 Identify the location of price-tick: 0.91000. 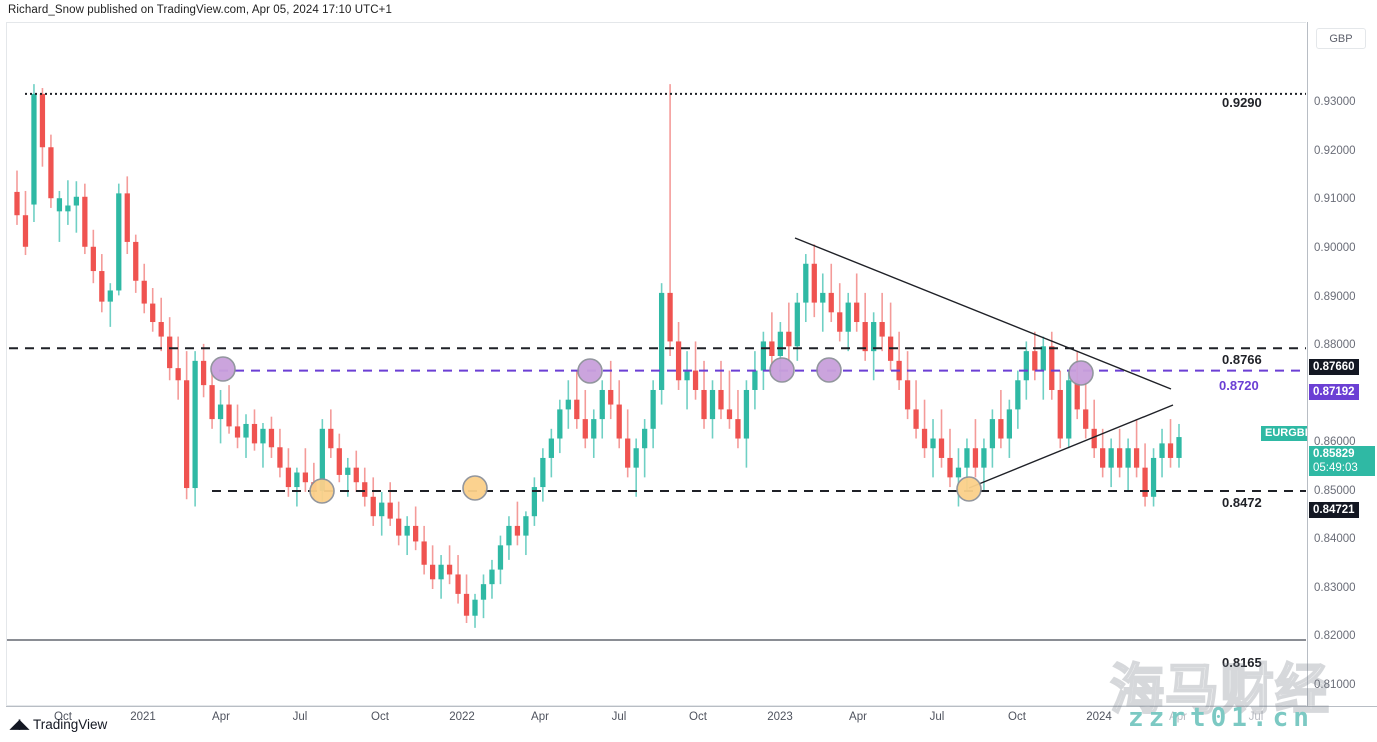
(1335, 199).